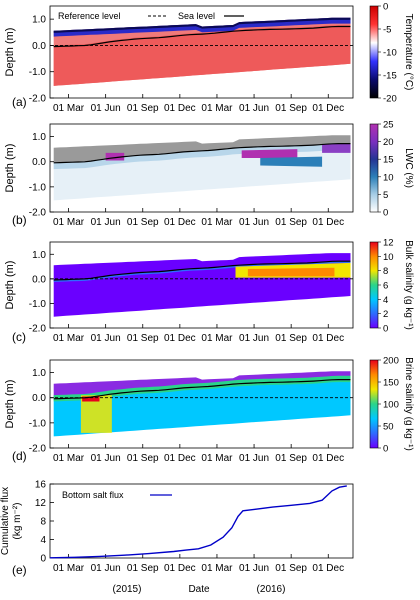  What do you see at coordinates (388, 125) in the screenshot?
I see `colorbar-tick-label: 25` at bounding box center [388, 125].